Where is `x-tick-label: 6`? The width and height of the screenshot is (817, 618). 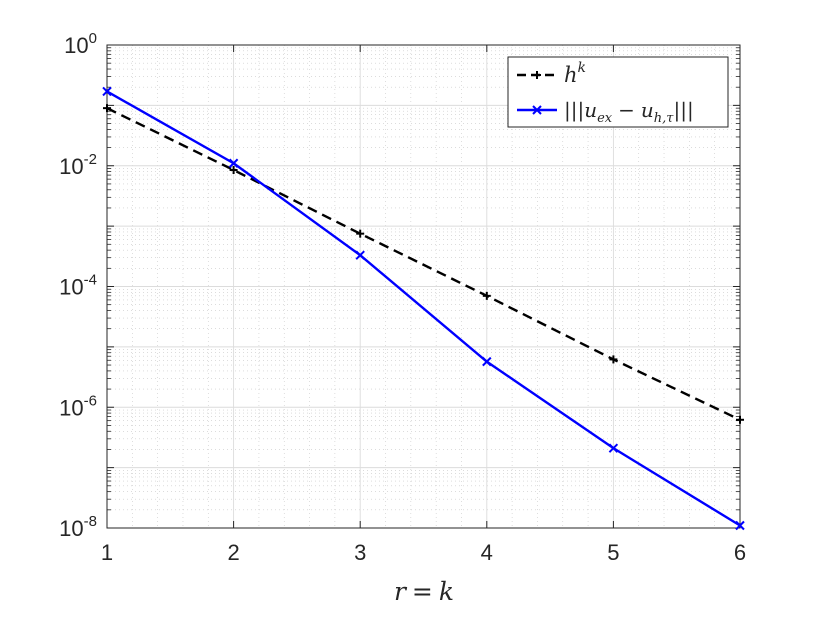
x-tick-label: 6 is located at coordinates (740, 552).